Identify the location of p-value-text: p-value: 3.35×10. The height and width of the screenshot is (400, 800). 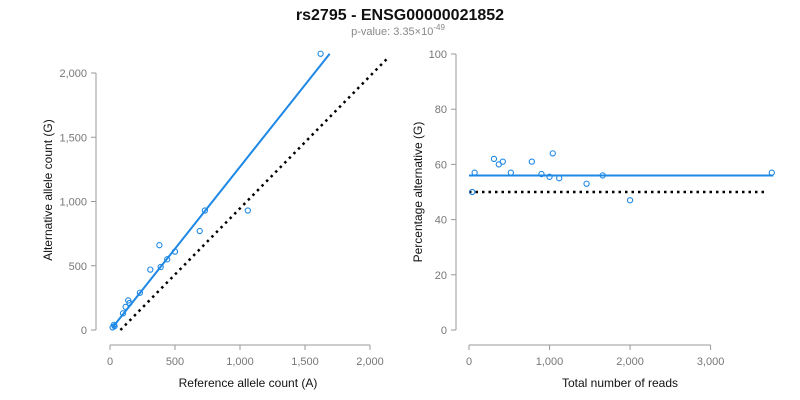
(392, 32).